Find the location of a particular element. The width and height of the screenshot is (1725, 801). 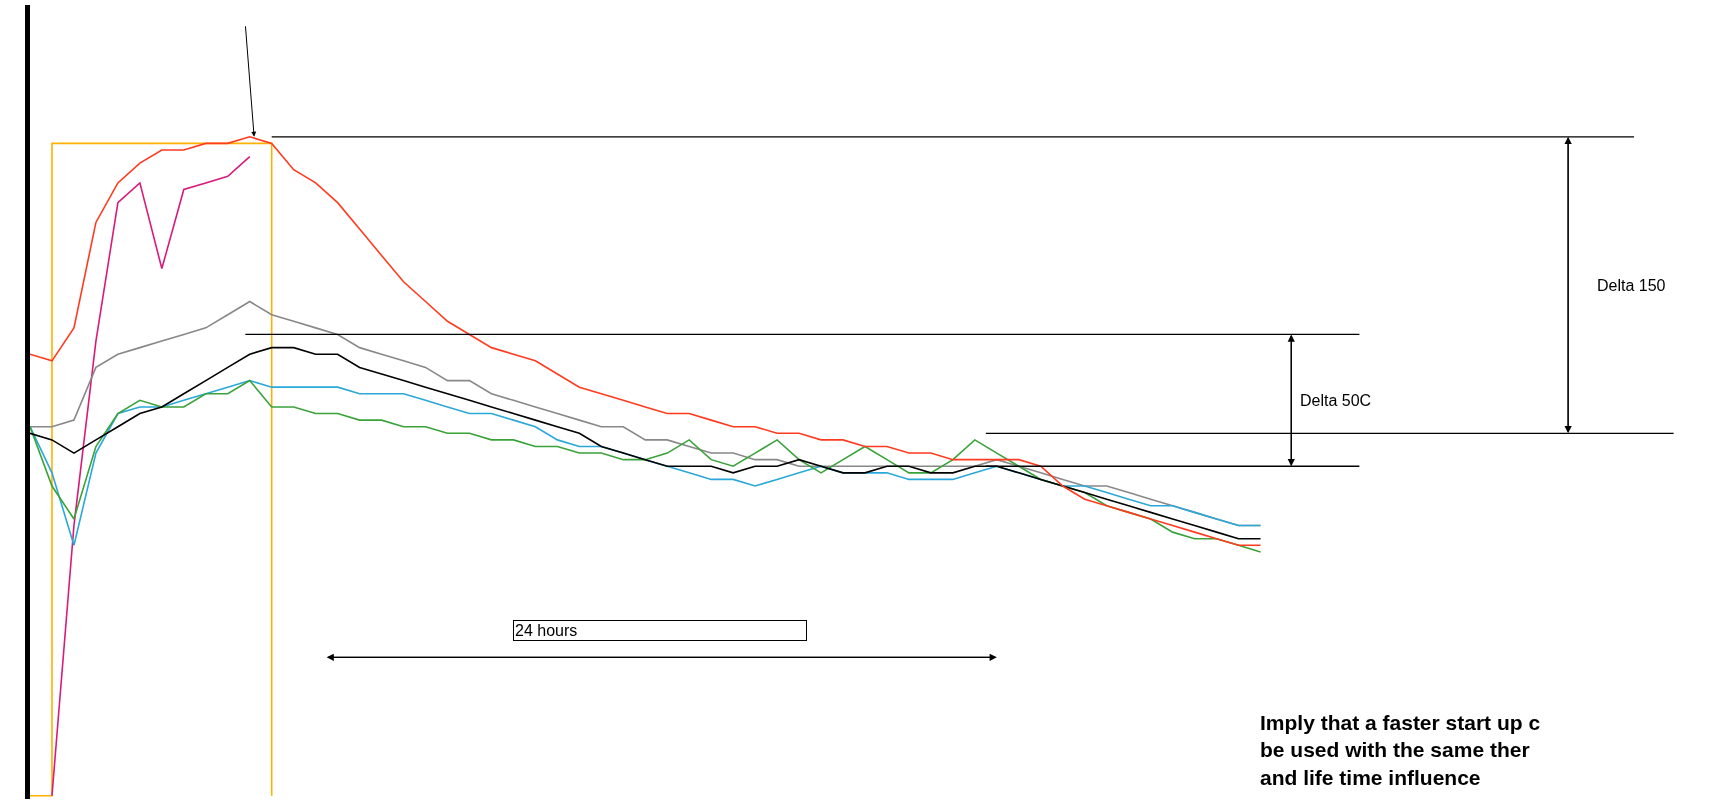

text: Delta 150 is located at coordinates (1631, 285).